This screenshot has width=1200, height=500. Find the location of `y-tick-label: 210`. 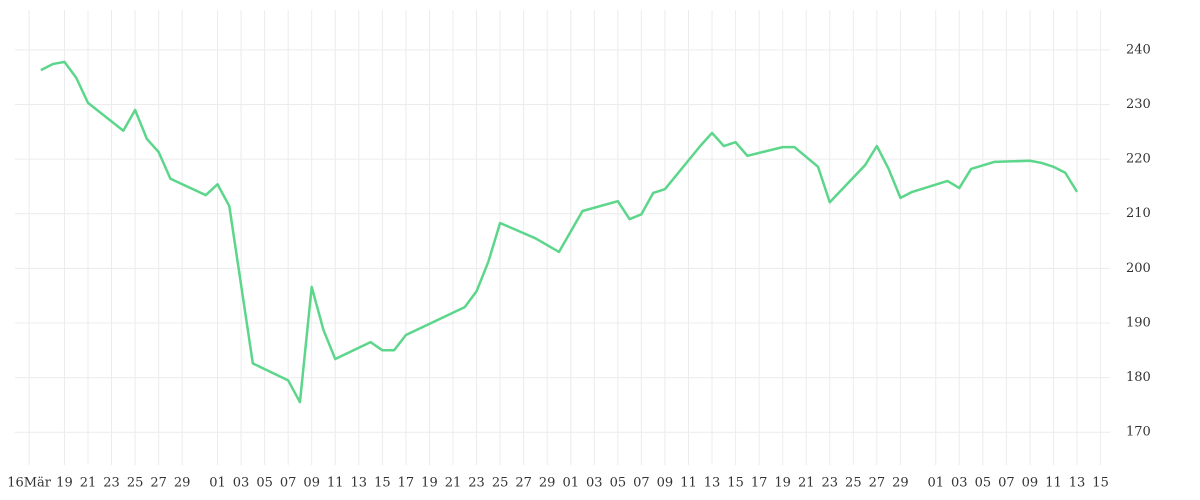

y-tick-label: 210 is located at coordinates (1138, 213).